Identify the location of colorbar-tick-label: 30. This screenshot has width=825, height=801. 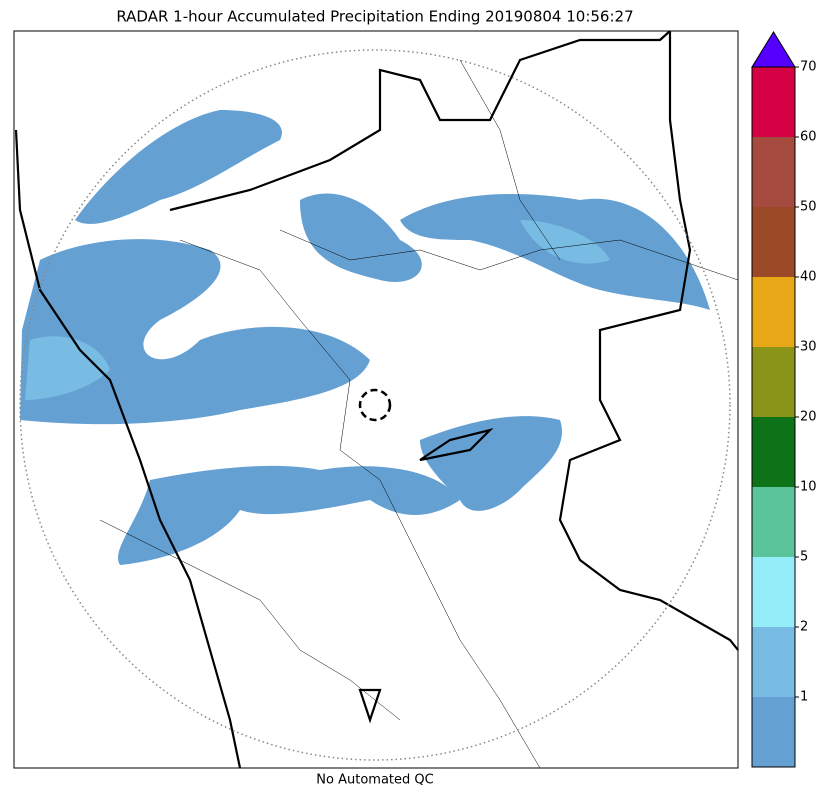
(808, 347).